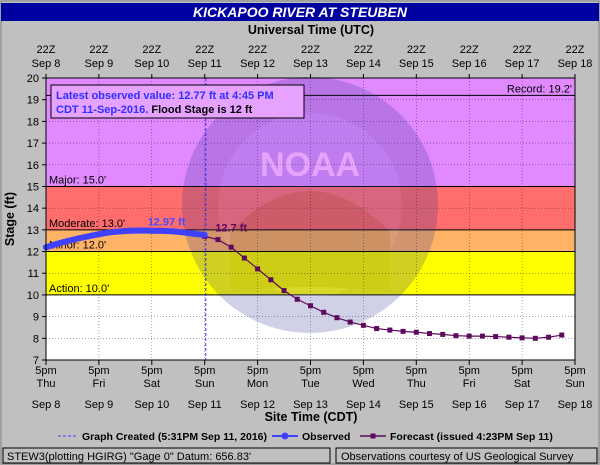  What do you see at coordinates (167, 222) in the screenshot?
I see `value-annotation-0: 12.97 ft` at bounding box center [167, 222].